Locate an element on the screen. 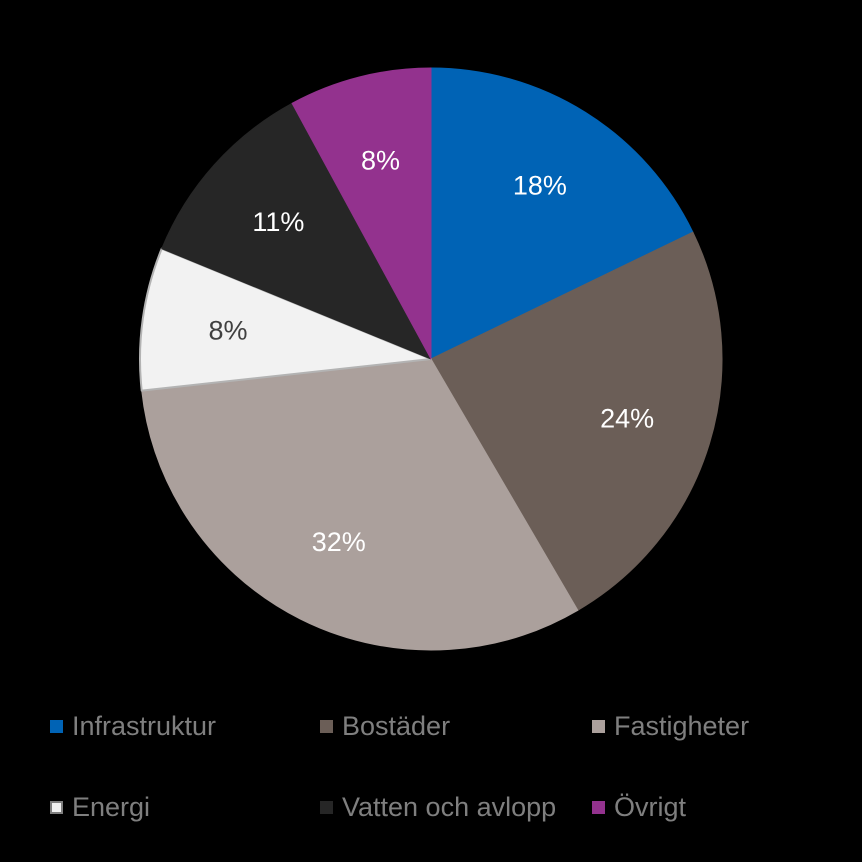 The height and width of the screenshot is (862, 862). slice-value-label-energi: 8% is located at coordinates (227, 330).